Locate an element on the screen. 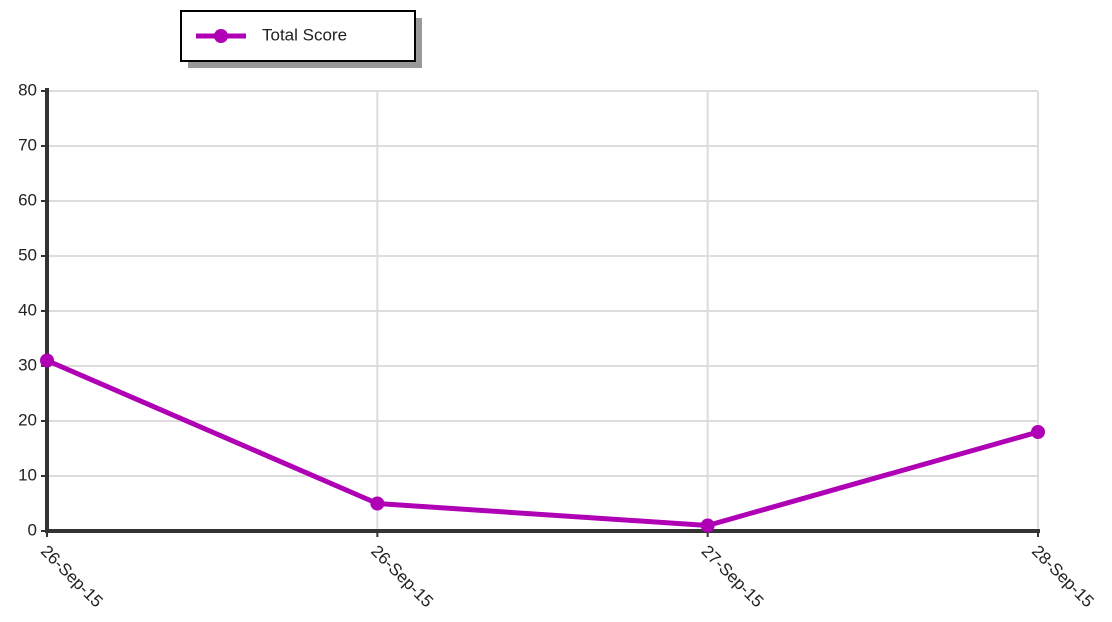 This screenshot has height=622, width=1112. y-tick-label: 60 is located at coordinates (27, 199).